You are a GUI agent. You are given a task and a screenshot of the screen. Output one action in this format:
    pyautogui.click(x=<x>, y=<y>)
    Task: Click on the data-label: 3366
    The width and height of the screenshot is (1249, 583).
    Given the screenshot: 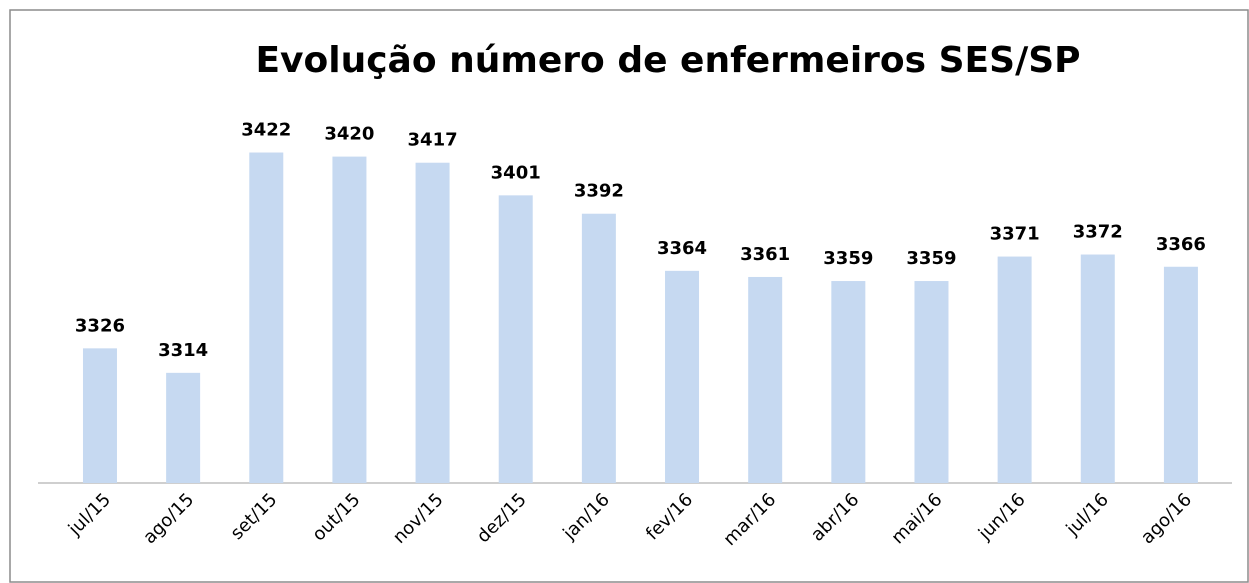 What is the action you would take?
    pyautogui.click(x=1181, y=244)
    